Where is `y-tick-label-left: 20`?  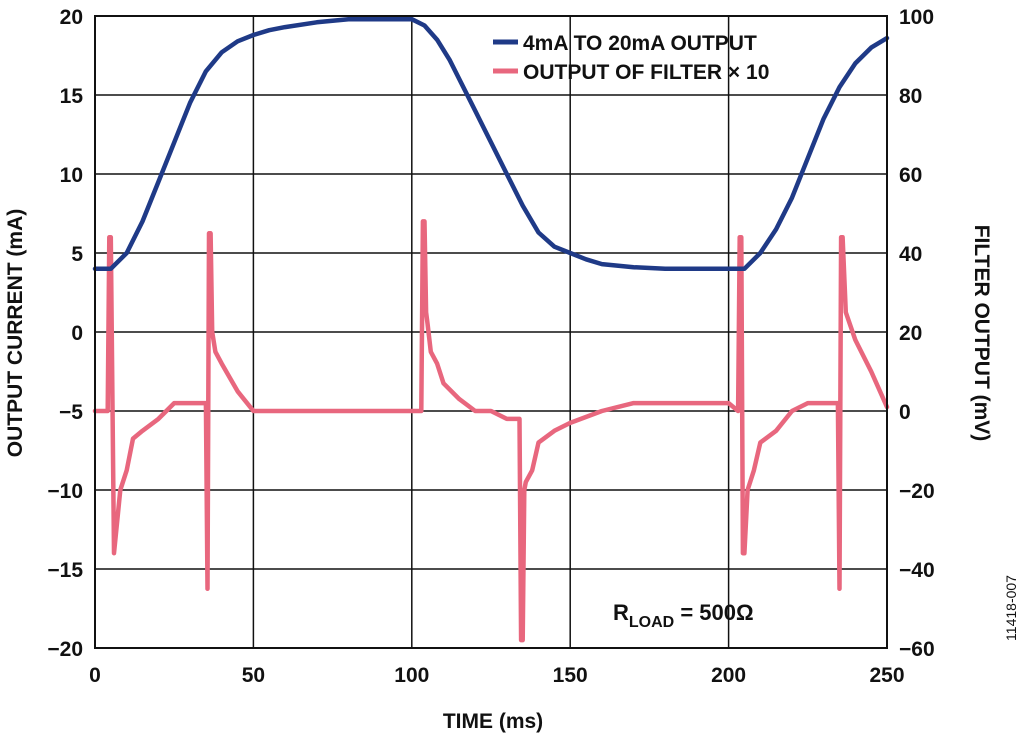 y-tick-label-left: 20 is located at coordinates (71, 17).